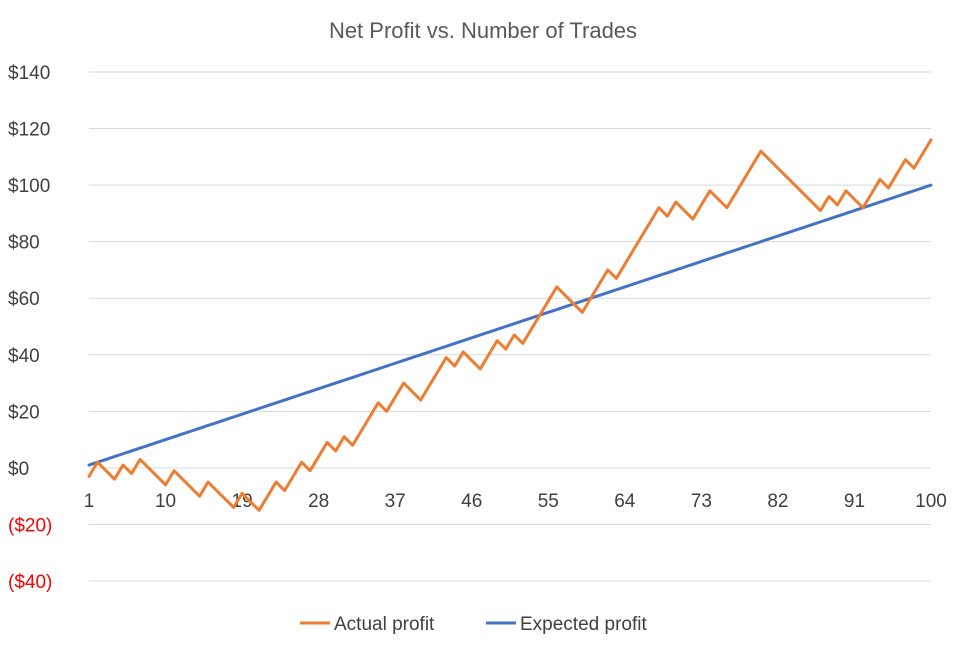 This screenshot has width=967, height=659. I want to click on y-tick-label: $140, so click(29, 73).